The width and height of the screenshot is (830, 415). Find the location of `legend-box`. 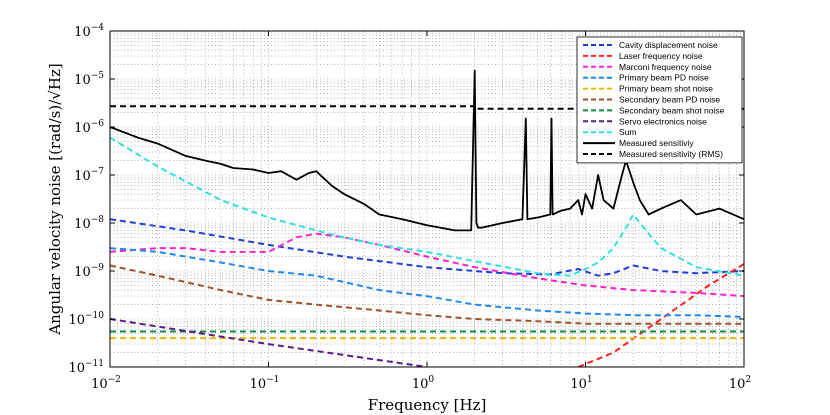

legend-box is located at coordinates (659, 100).